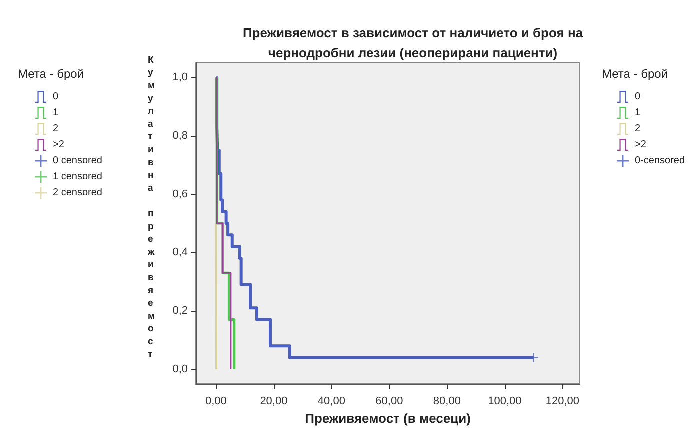  I want to click on chart-title: Преживяемост в зависимост от наличието и броя на чернодробни лезии (неоперирани пациенти), so click(413, 43).